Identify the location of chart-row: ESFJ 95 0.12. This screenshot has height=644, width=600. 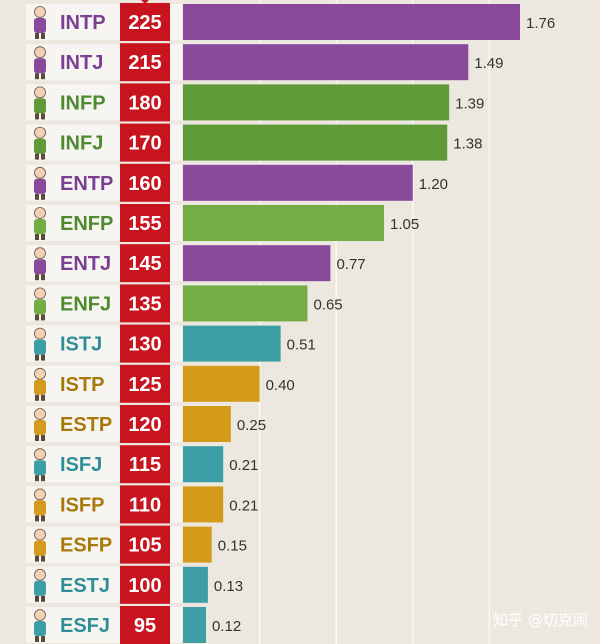
(133, 625).